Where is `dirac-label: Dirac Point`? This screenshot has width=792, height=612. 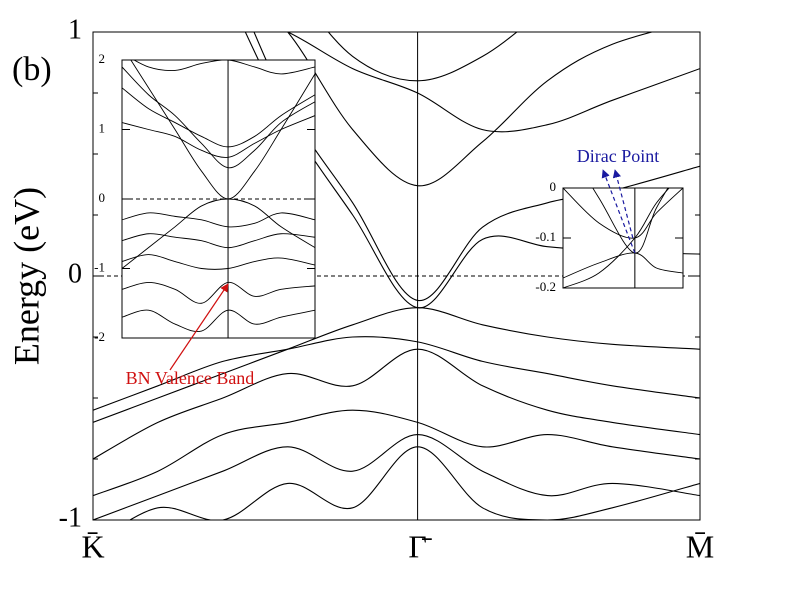 dirac-label: Dirac Point is located at coordinates (618, 156).